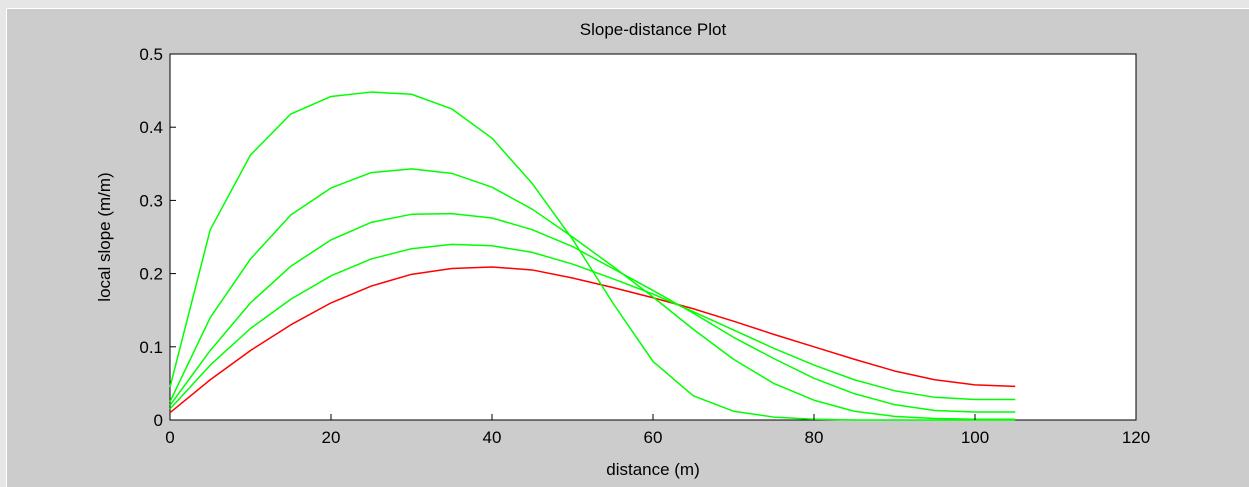 The image size is (1249, 487). I want to click on x-tick-label-3: 60, so click(653, 437).